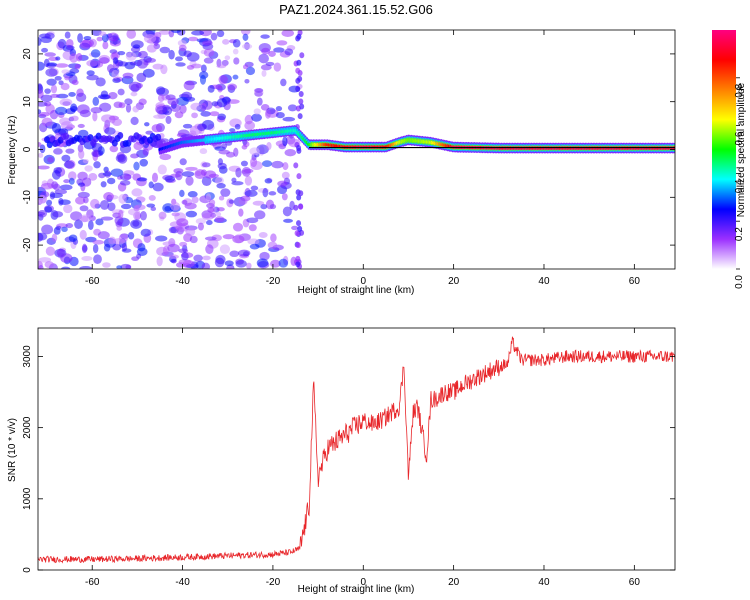 This screenshot has height=600, width=750. What do you see at coordinates (739, 282) in the screenshot?
I see `colorbar-tick-label: 0.0` at bounding box center [739, 282].